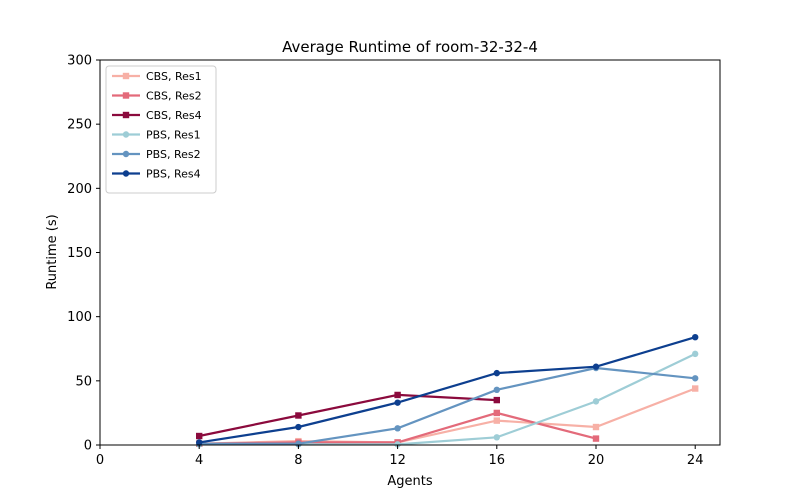  I want to click on series-line-cbs-res4, so click(347, 415).